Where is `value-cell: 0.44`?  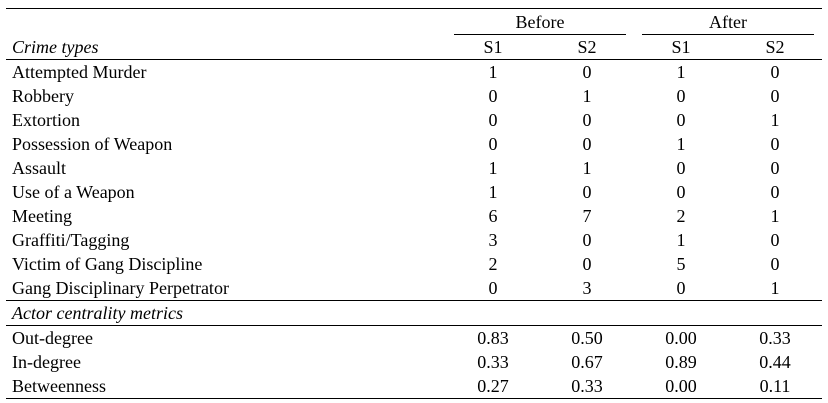 value-cell: 0.44 is located at coordinates (775, 362).